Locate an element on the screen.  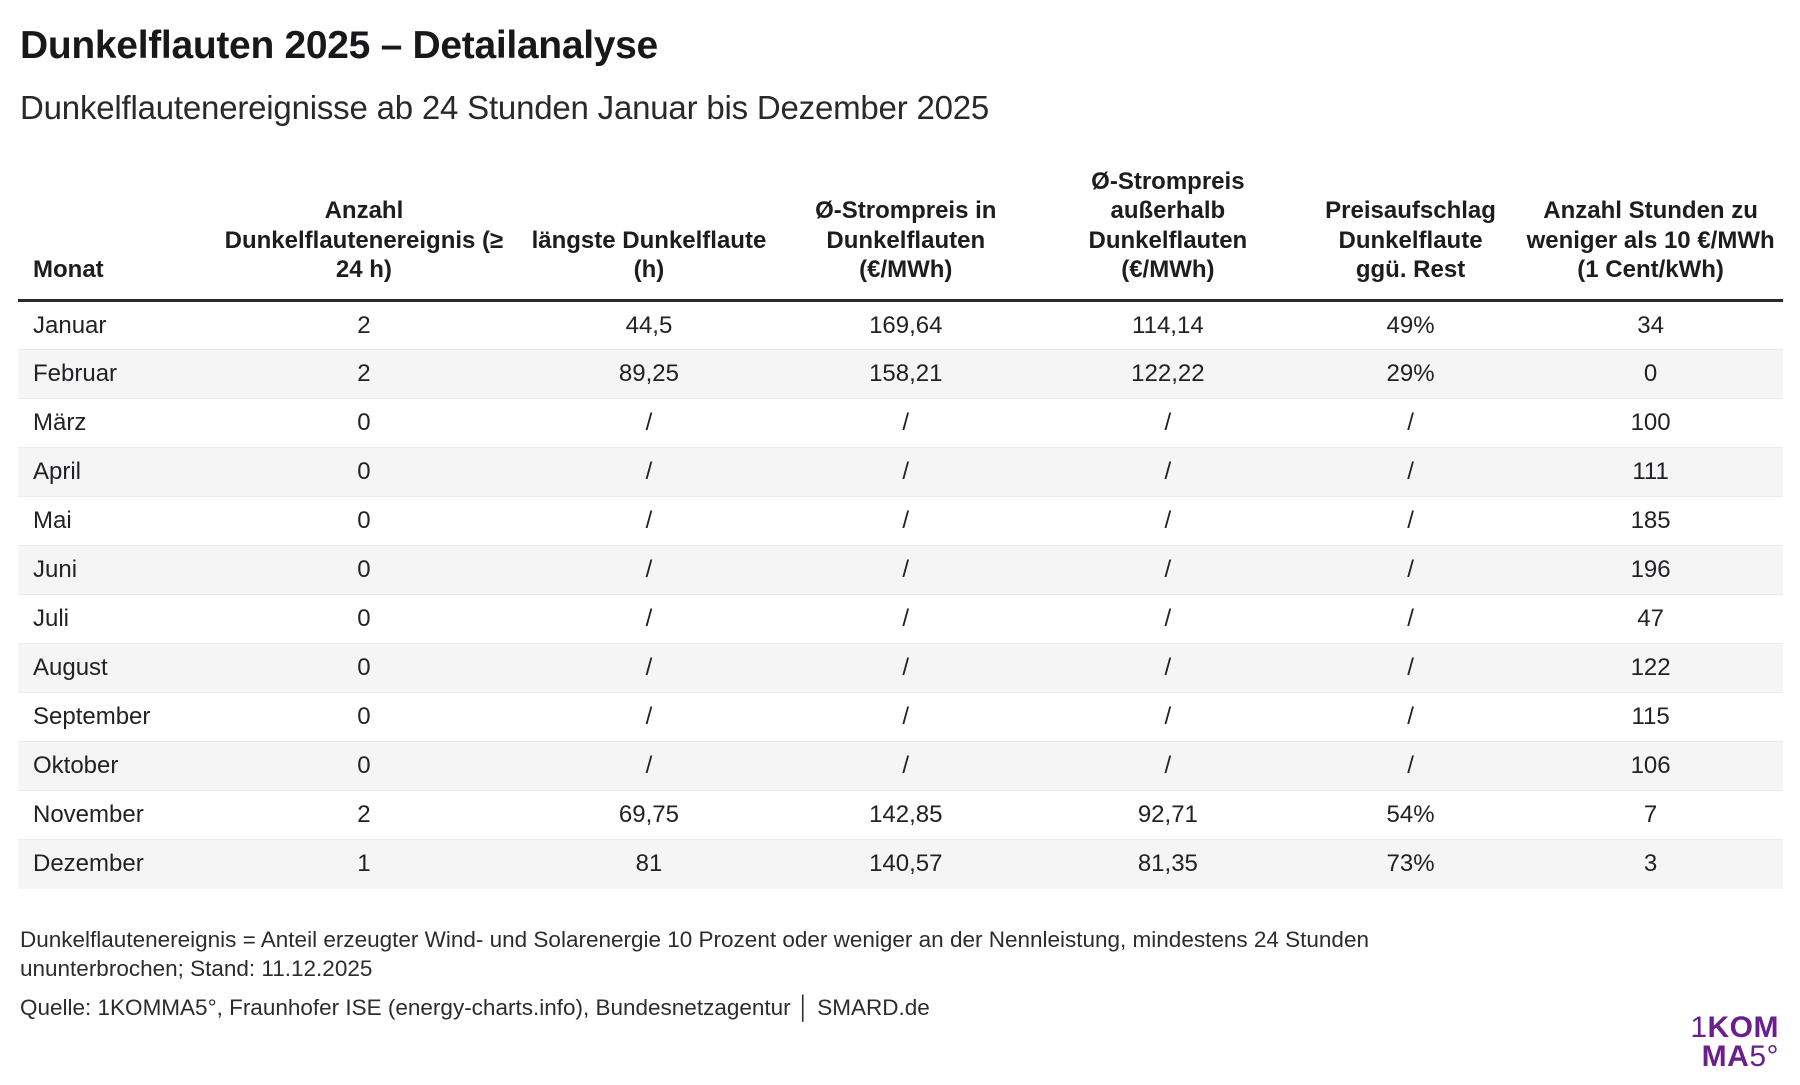
table-row: Mai 0 / / / / 185 is located at coordinates (900, 521).